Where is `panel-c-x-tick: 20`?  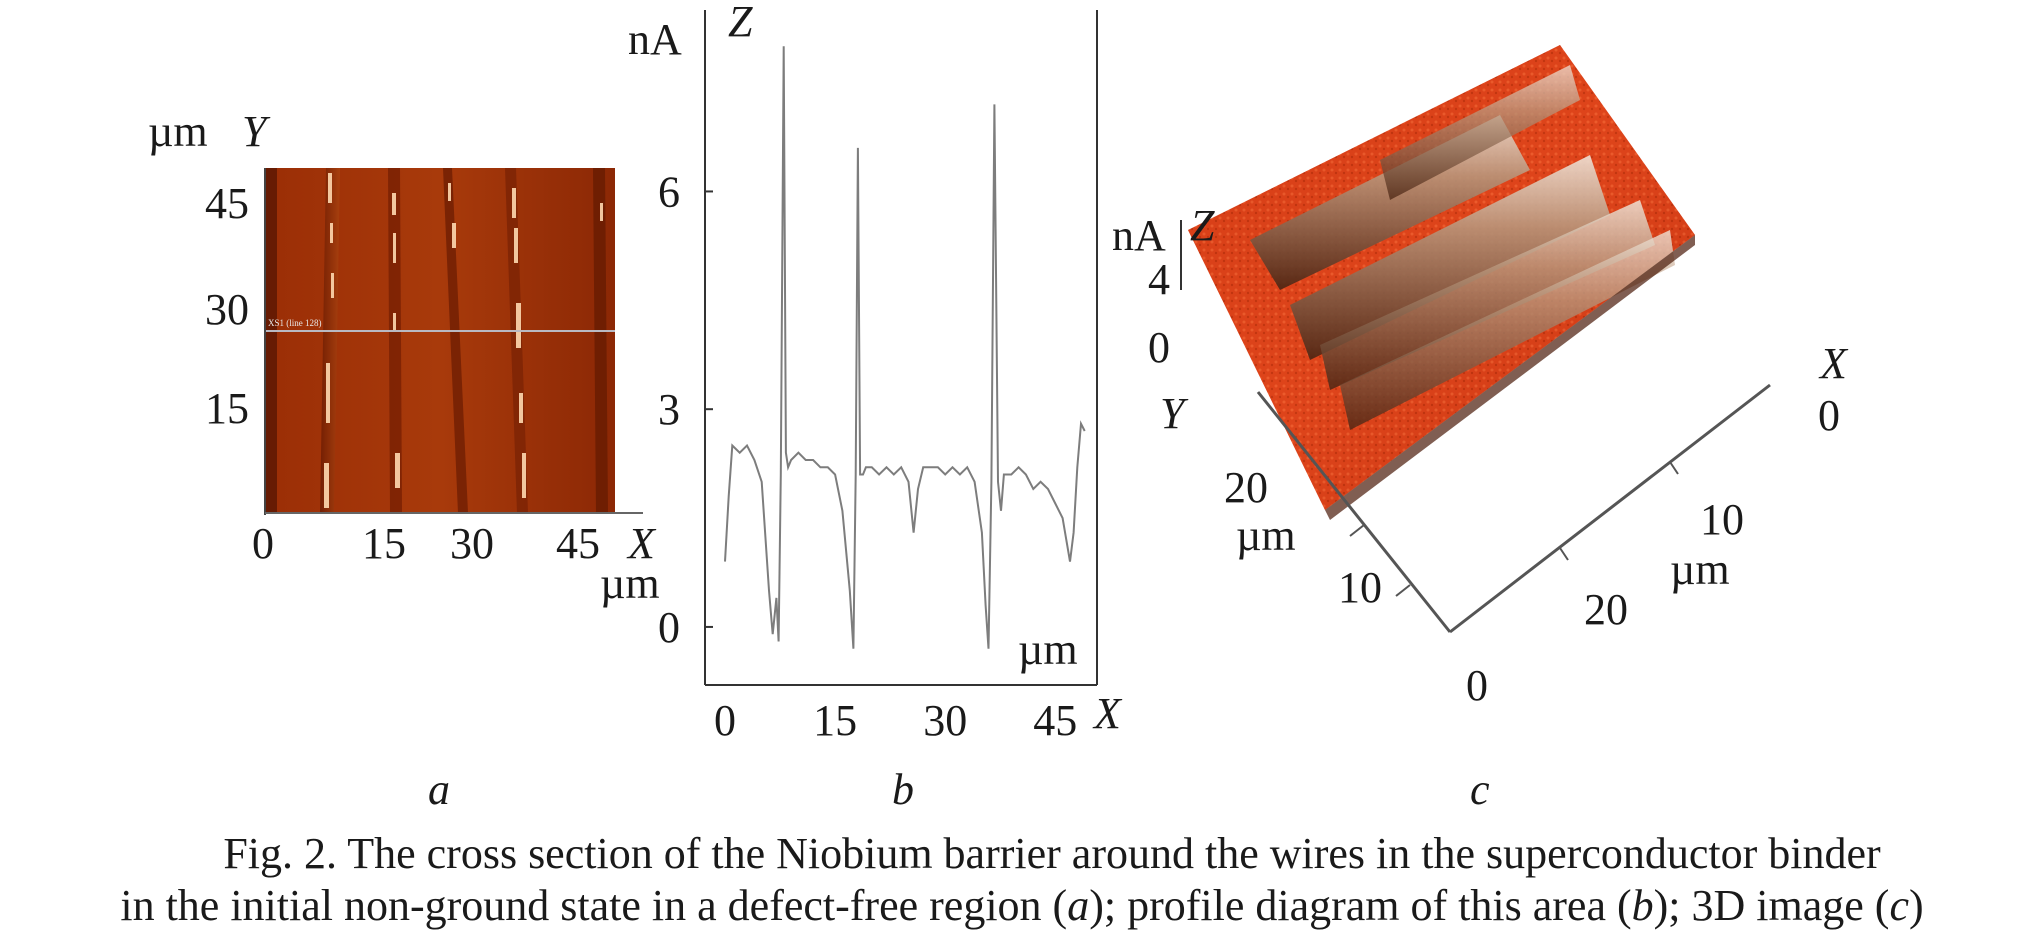 panel-c-x-tick: 20 is located at coordinates (1606, 609).